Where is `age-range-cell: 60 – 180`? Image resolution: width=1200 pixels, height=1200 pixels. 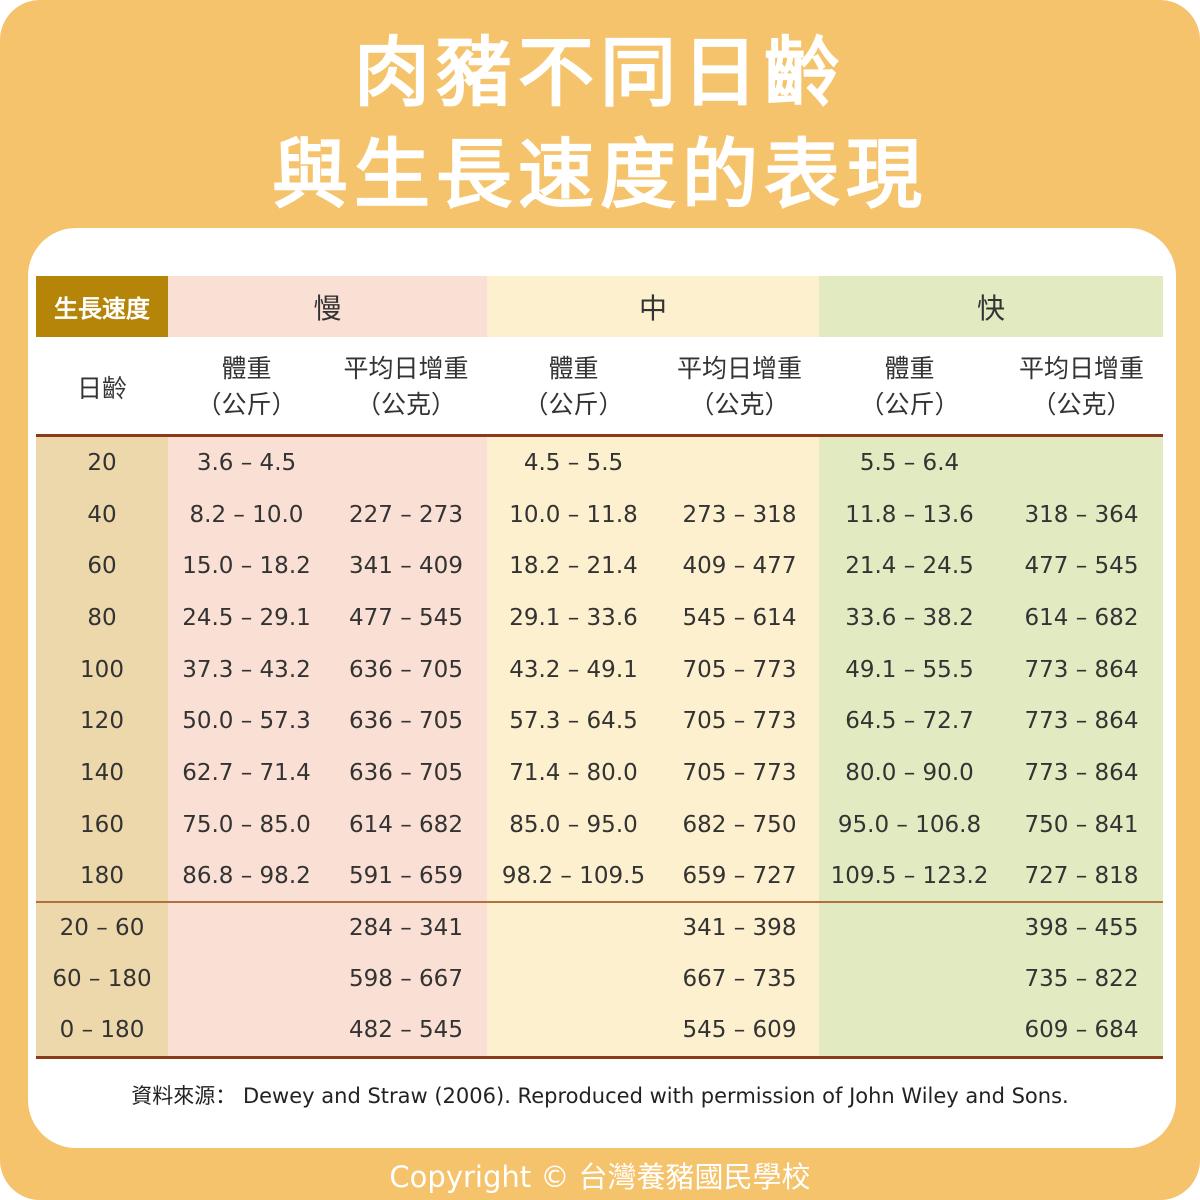
age-range-cell: 60 – 180 is located at coordinates (102, 979).